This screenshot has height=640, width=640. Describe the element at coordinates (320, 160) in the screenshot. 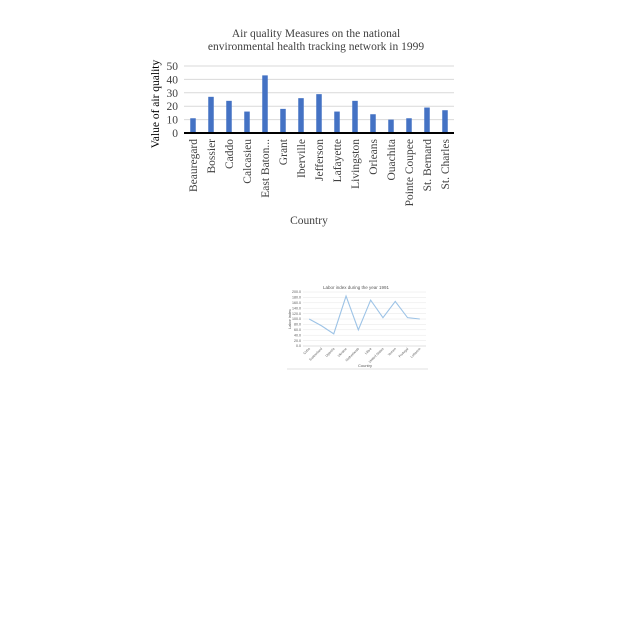

I see `x-tick-label: Jefferson` at that location.